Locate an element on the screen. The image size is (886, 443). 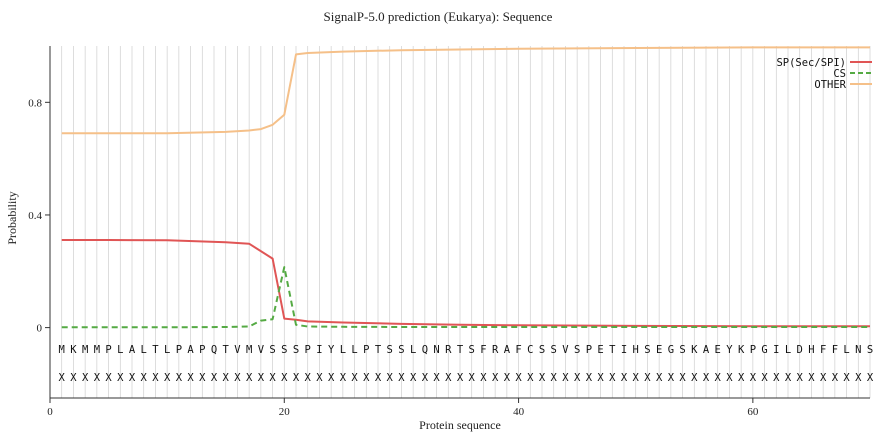
annotation-residue-17: X is located at coordinates (249, 378).